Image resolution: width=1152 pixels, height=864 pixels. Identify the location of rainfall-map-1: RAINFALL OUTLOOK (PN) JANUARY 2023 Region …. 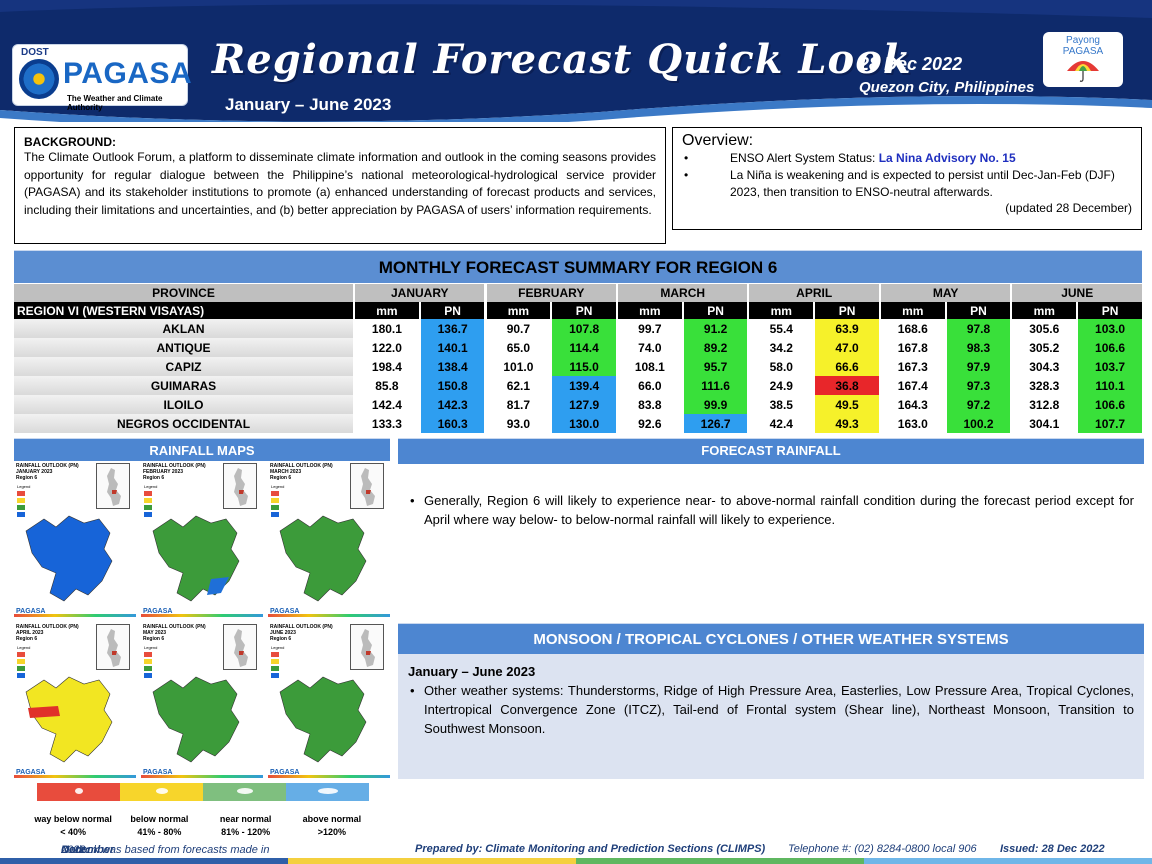
(75, 539).